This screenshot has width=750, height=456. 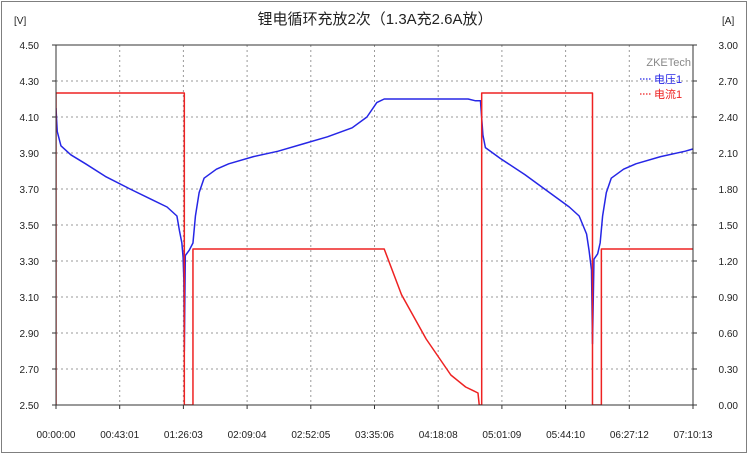 I want to click on y-right-tick-label: 2.40, so click(x=729, y=118).